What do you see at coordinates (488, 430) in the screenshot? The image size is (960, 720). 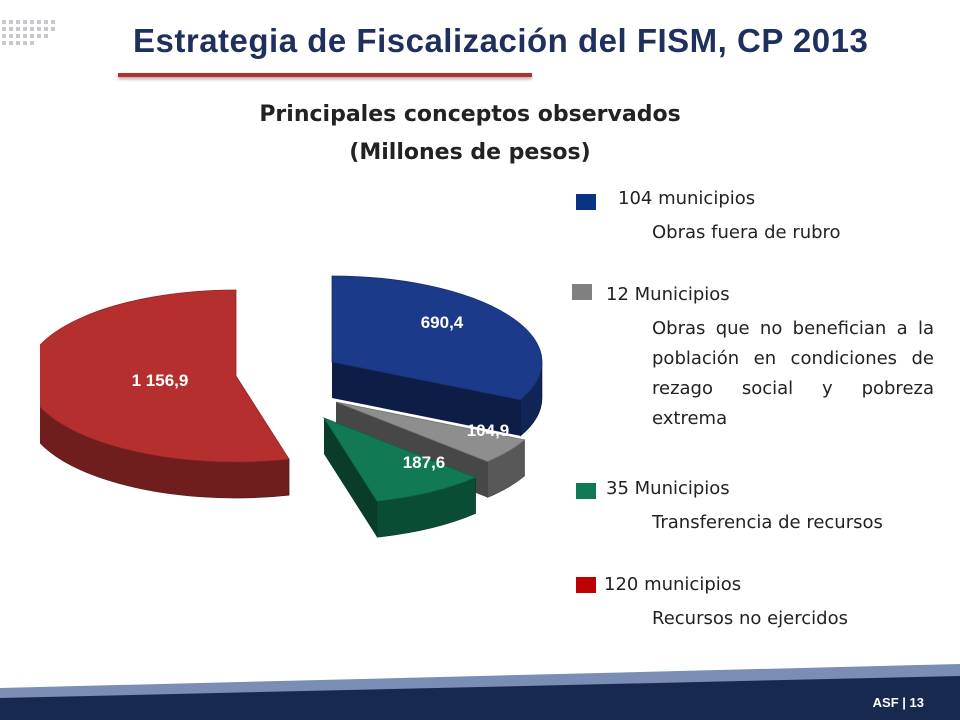 I see `pie-label-1049: 104,9` at bounding box center [488, 430].